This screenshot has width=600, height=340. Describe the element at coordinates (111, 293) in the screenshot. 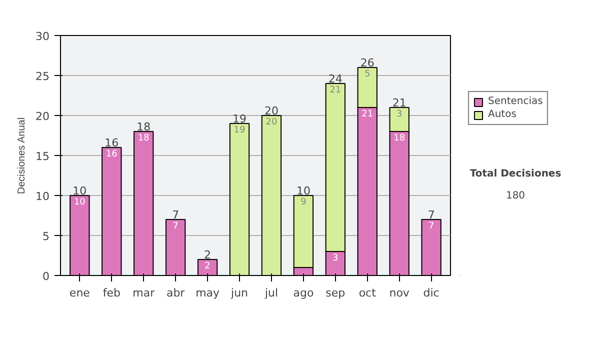

I see `x-tick-label: feb` at that location.